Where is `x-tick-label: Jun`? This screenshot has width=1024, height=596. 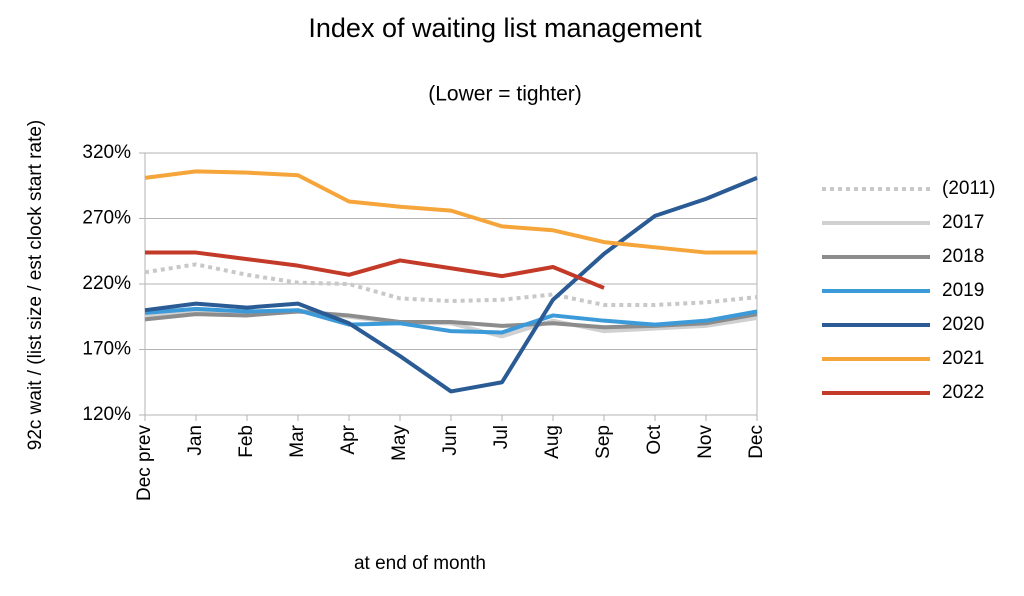 x-tick-label: Jun is located at coordinates (450, 440).